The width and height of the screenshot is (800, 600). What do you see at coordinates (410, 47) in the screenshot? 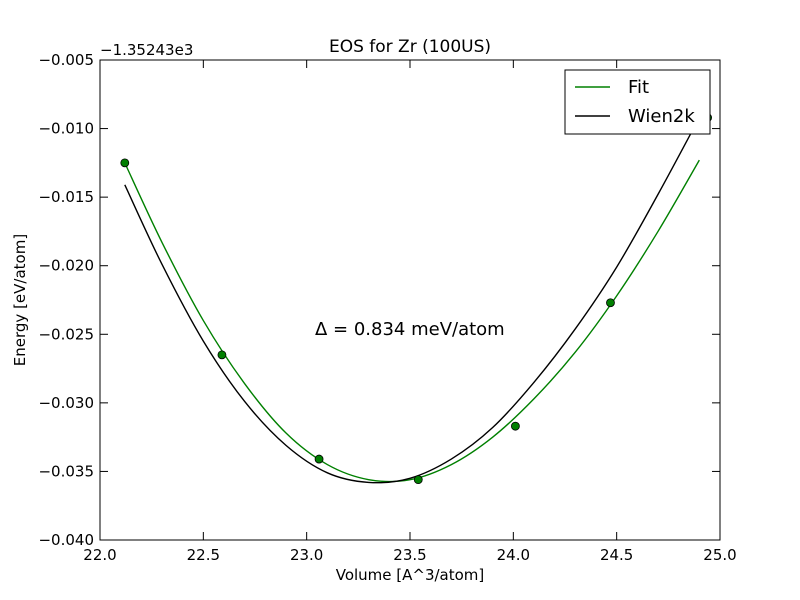
I see `chart-title: EOS for Zr (100US)` at bounding box center [410, 47].